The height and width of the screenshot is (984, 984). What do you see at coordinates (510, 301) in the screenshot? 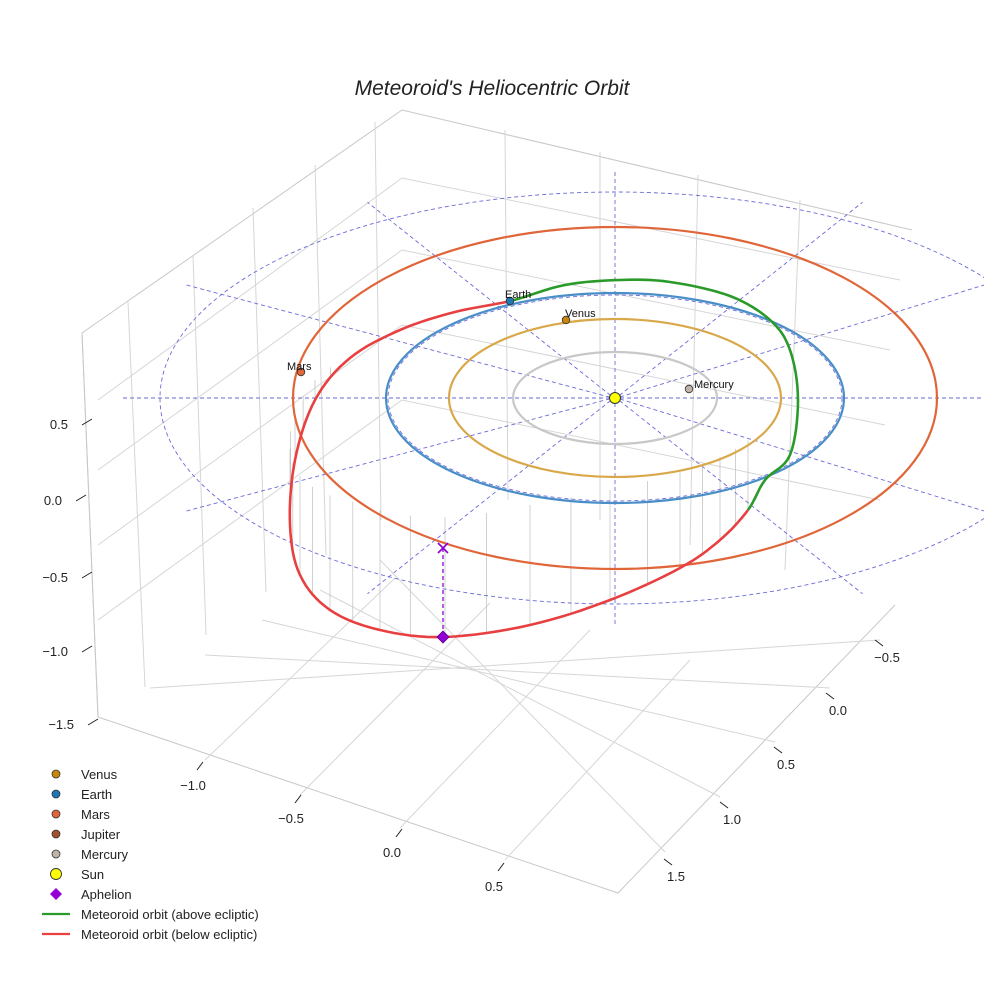
I see `earth-marker` at bounding box center [510, 301].